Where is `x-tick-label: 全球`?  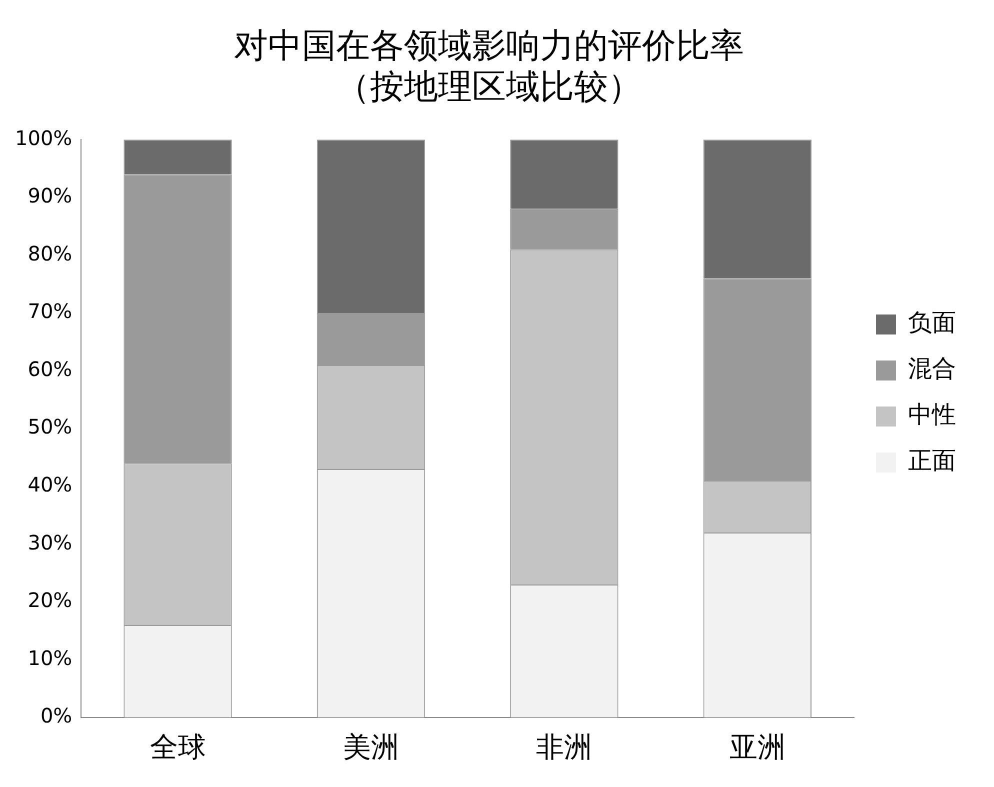
x-tick-label: 全球 is located at coordinates (178, 747).